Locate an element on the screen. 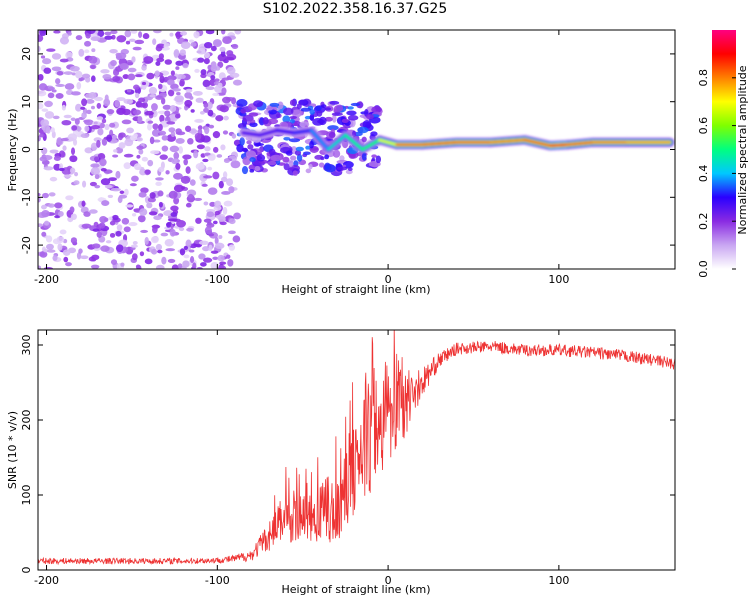 This screenshot has width=750, height=600. figure-title: S102.2022.358.16.37.G25 is located at coordinates (355, 9).